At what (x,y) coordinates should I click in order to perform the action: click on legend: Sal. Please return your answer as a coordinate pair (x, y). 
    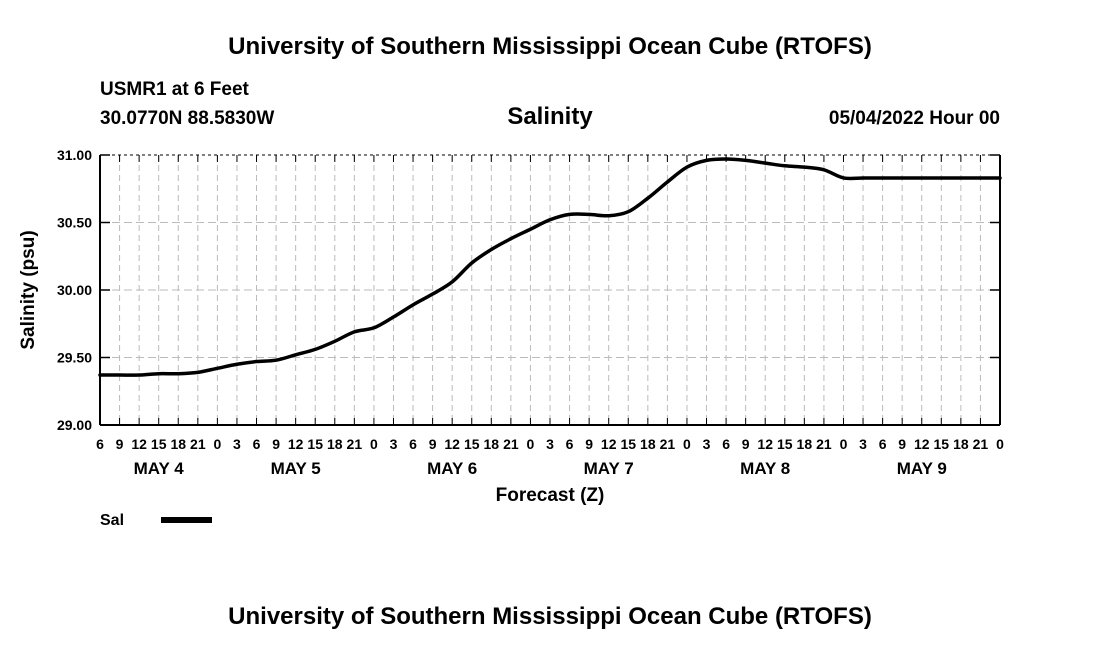
    Looking at the image, I should click on (156, 520).